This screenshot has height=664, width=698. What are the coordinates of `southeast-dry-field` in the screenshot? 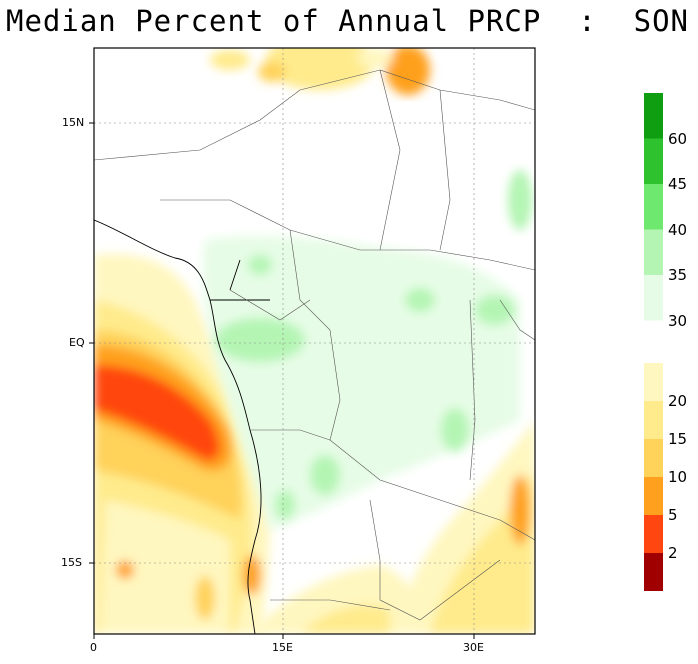 It's located at (392, 527).